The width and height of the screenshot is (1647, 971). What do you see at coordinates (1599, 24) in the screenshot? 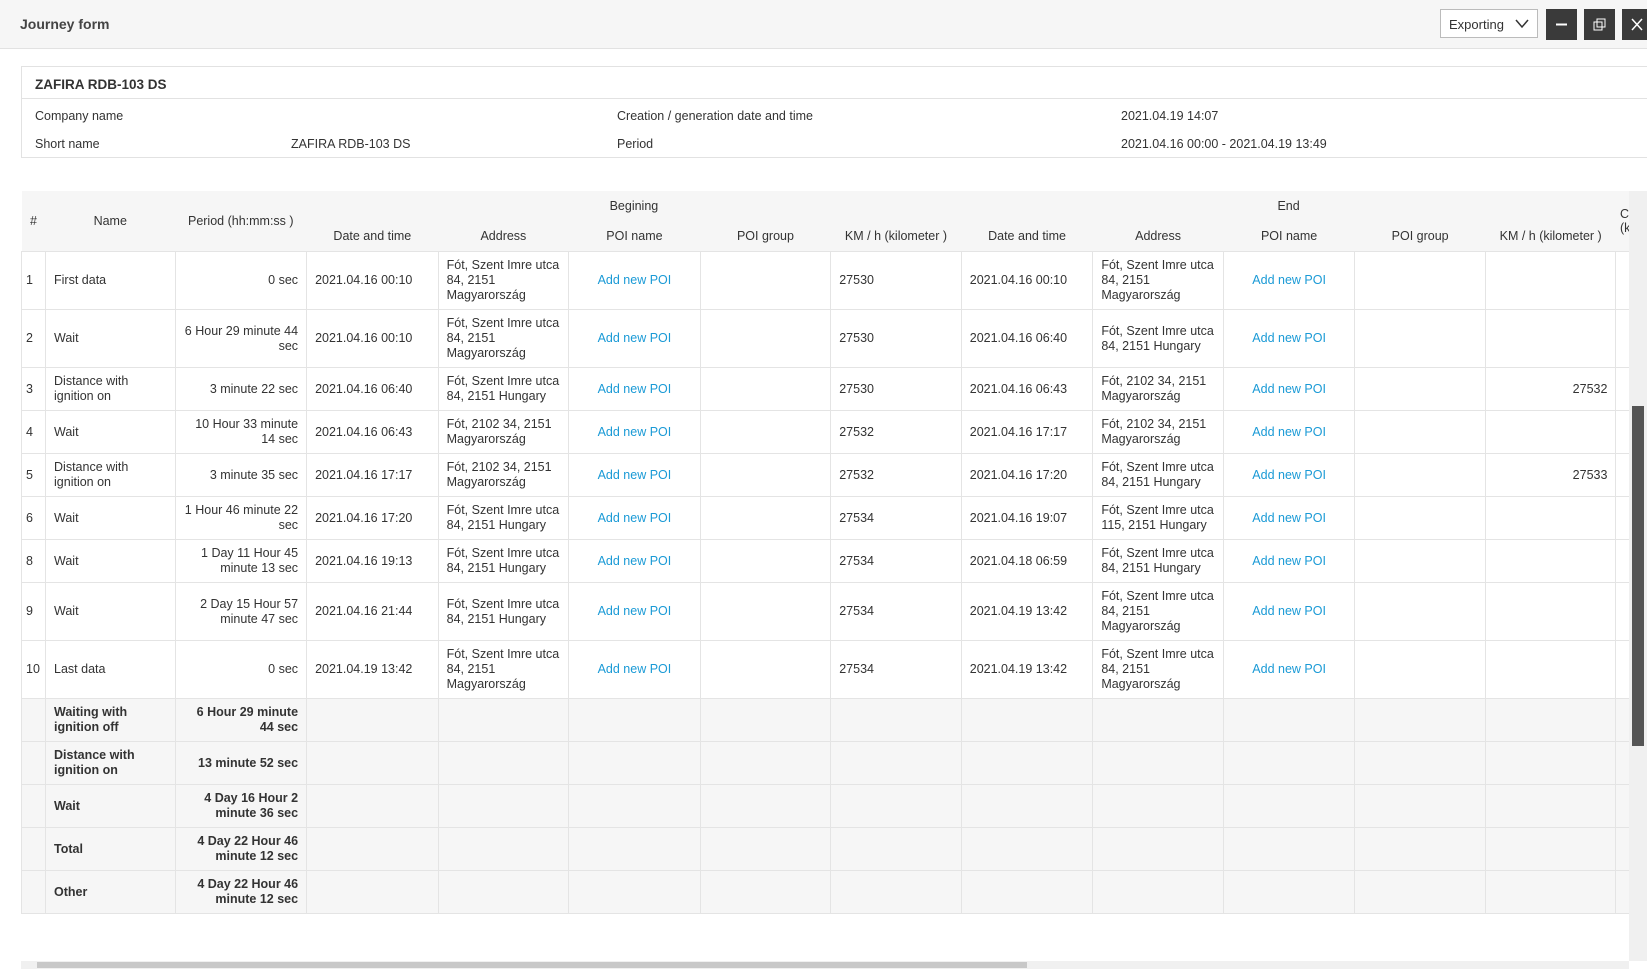
I see `restore-button` at bounding box center [1599, 24].